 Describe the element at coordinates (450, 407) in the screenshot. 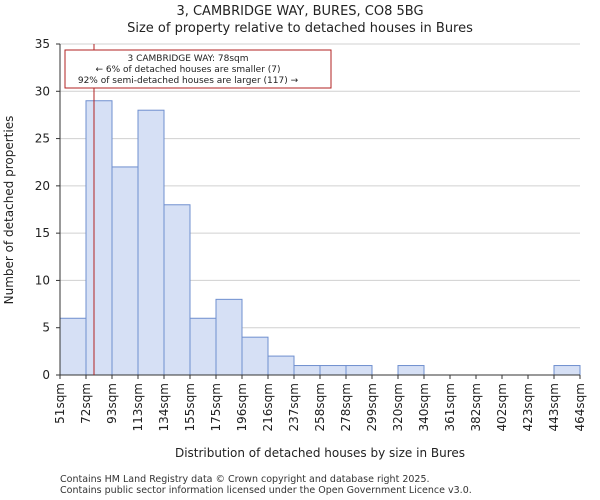

I see `x-tick-label: 361sqm` at that location.